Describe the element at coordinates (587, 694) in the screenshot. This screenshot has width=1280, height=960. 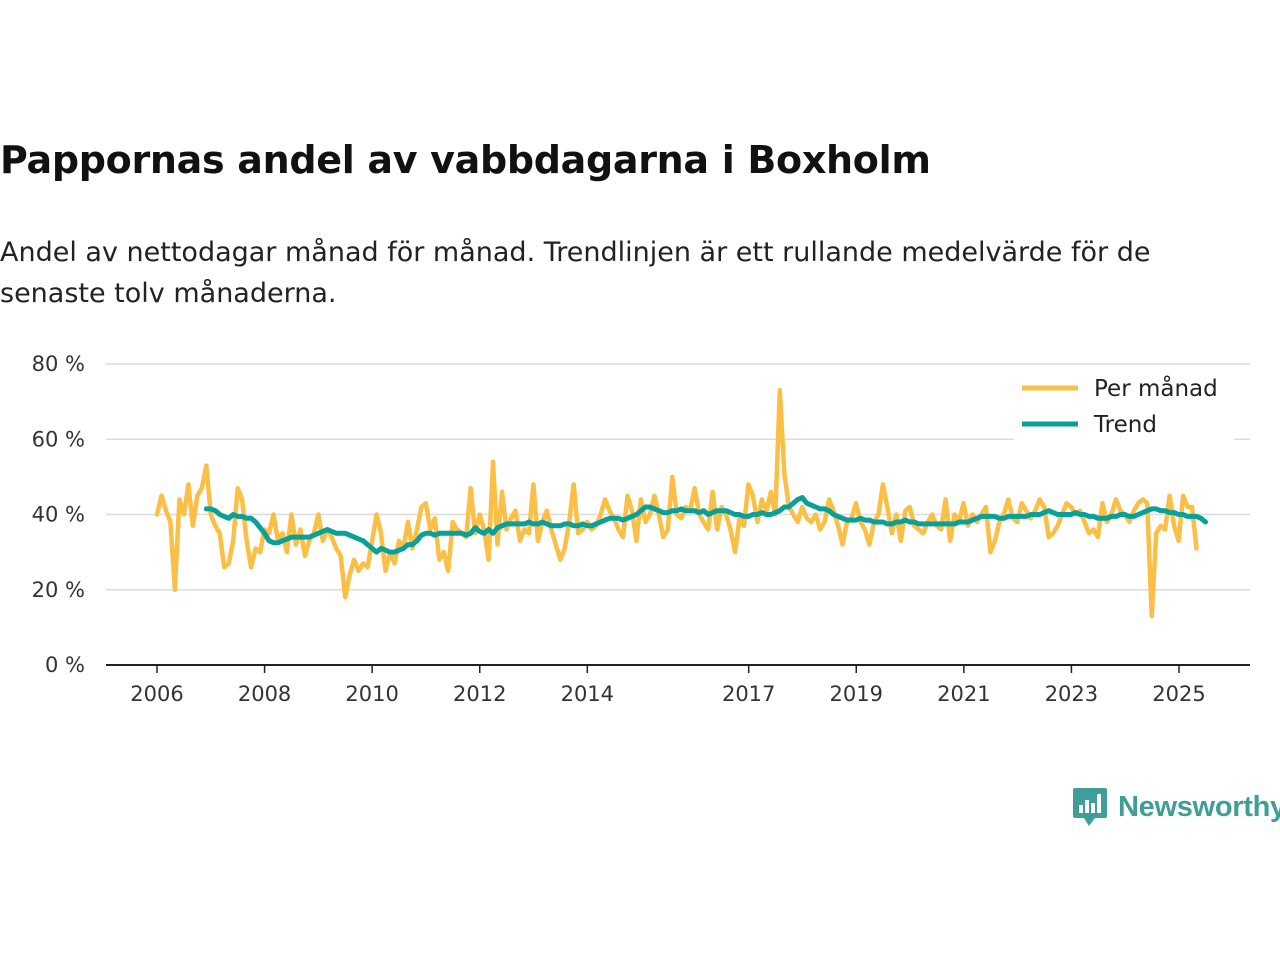
I see `x-tick-label: 2014` at that location.